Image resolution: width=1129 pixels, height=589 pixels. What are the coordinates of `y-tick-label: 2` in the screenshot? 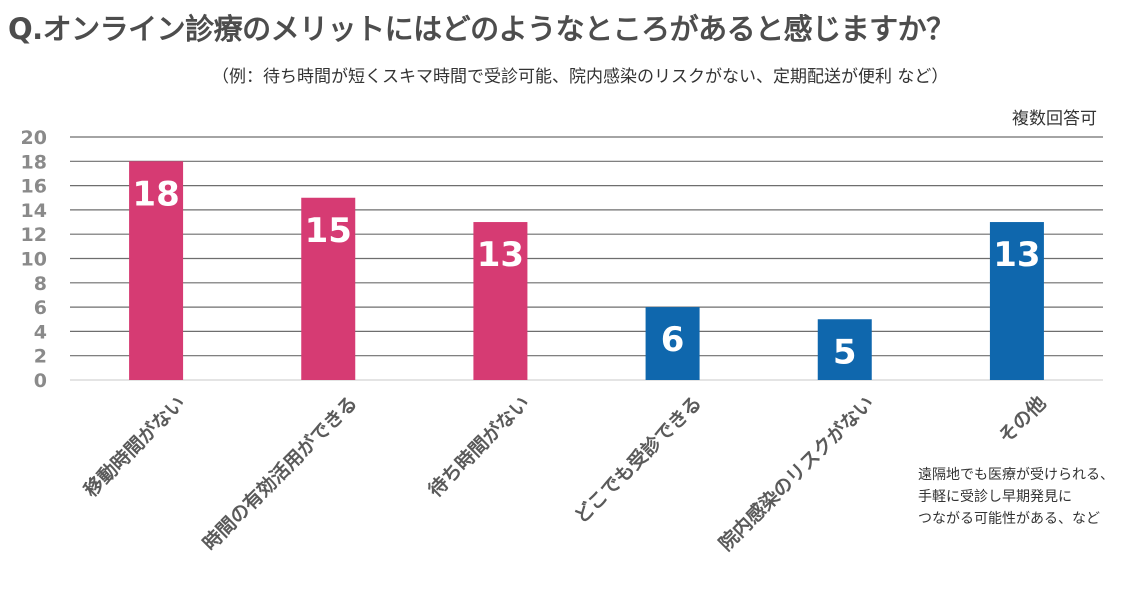 It's located at (40, 357).